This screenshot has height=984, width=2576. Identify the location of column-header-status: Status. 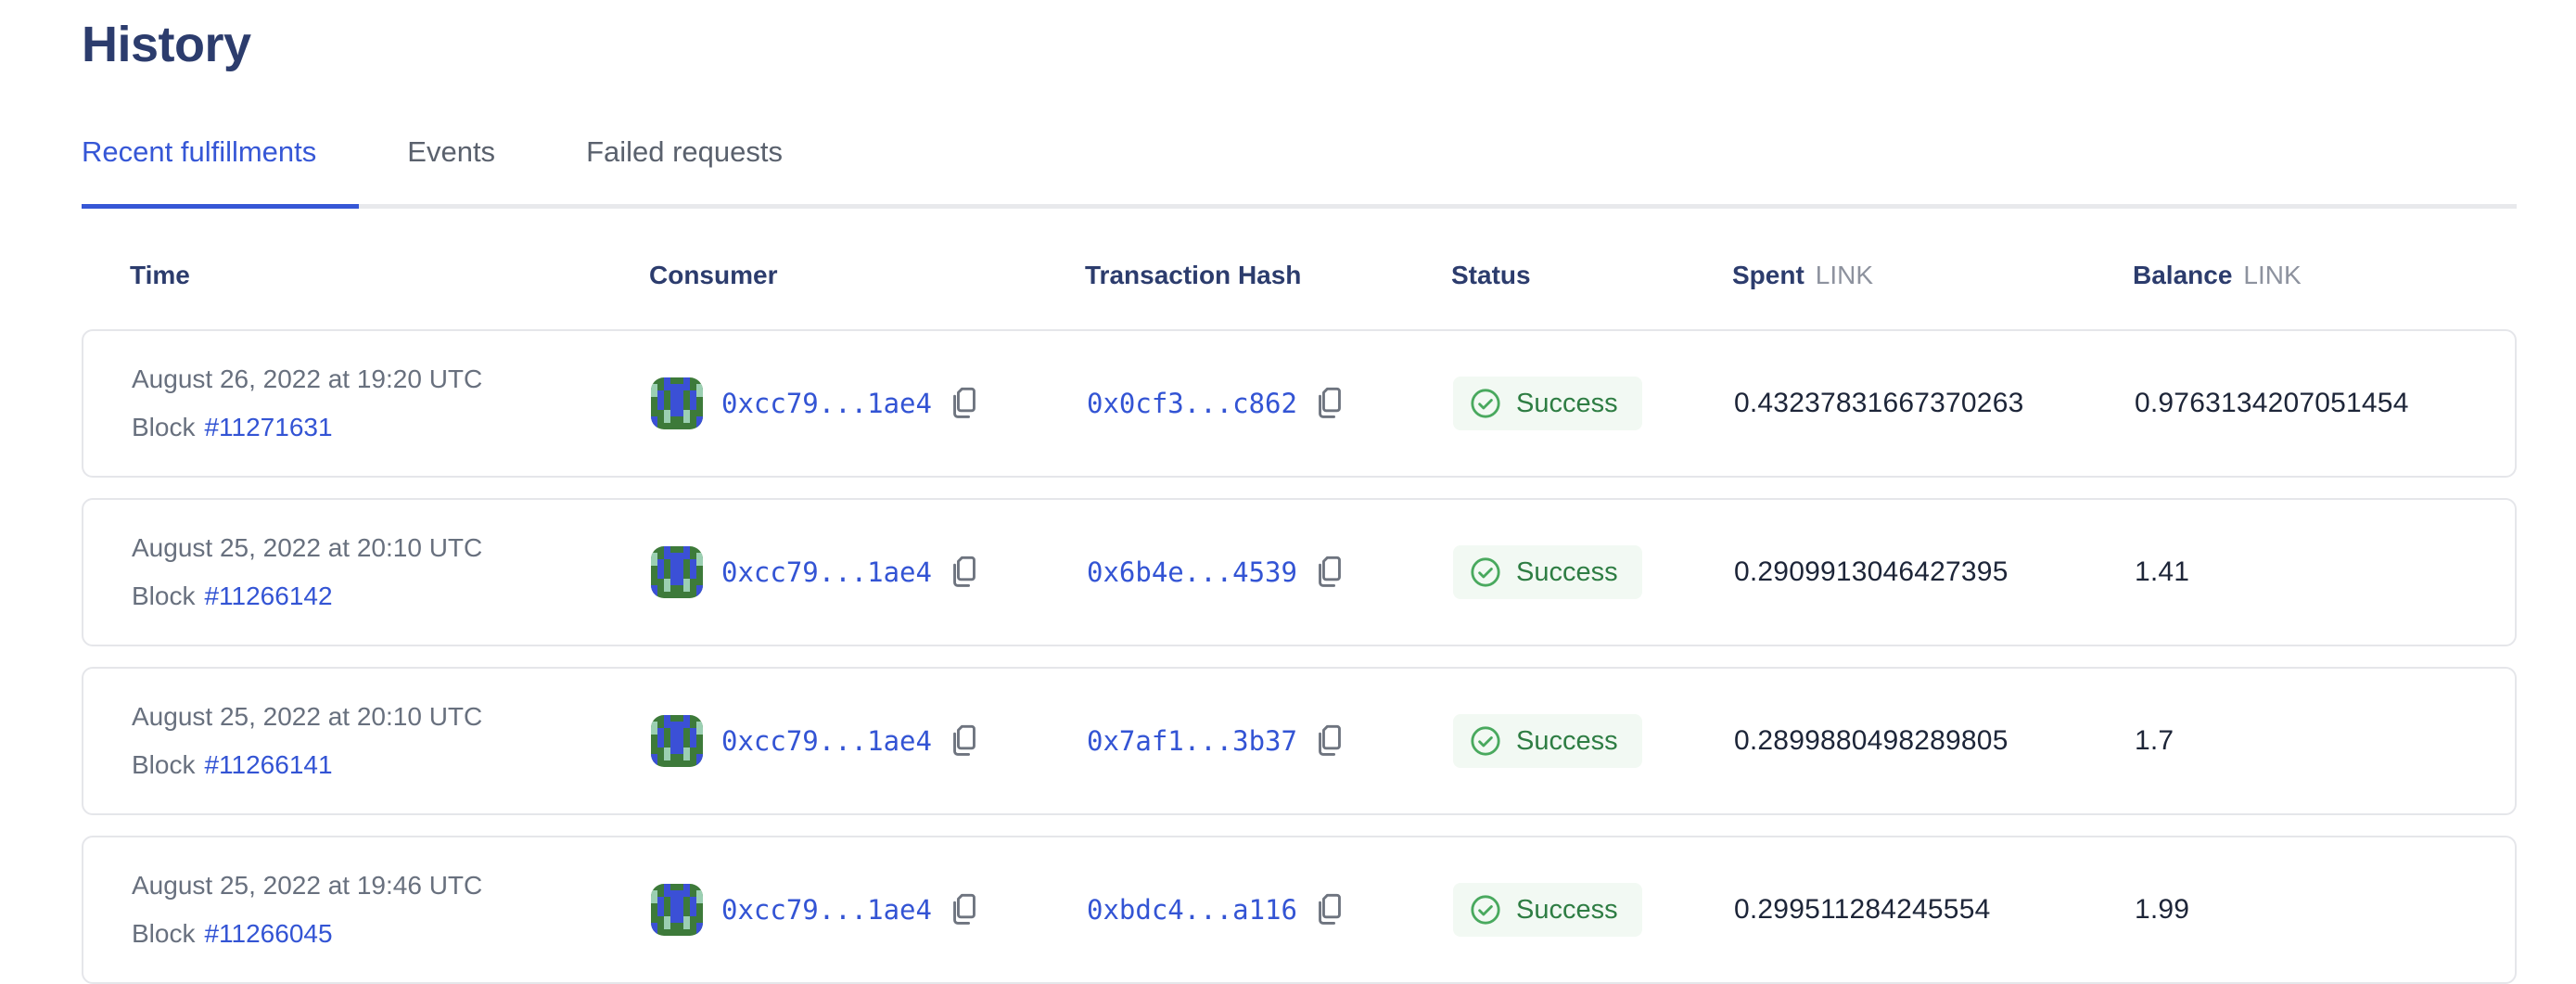
(1491, 275).